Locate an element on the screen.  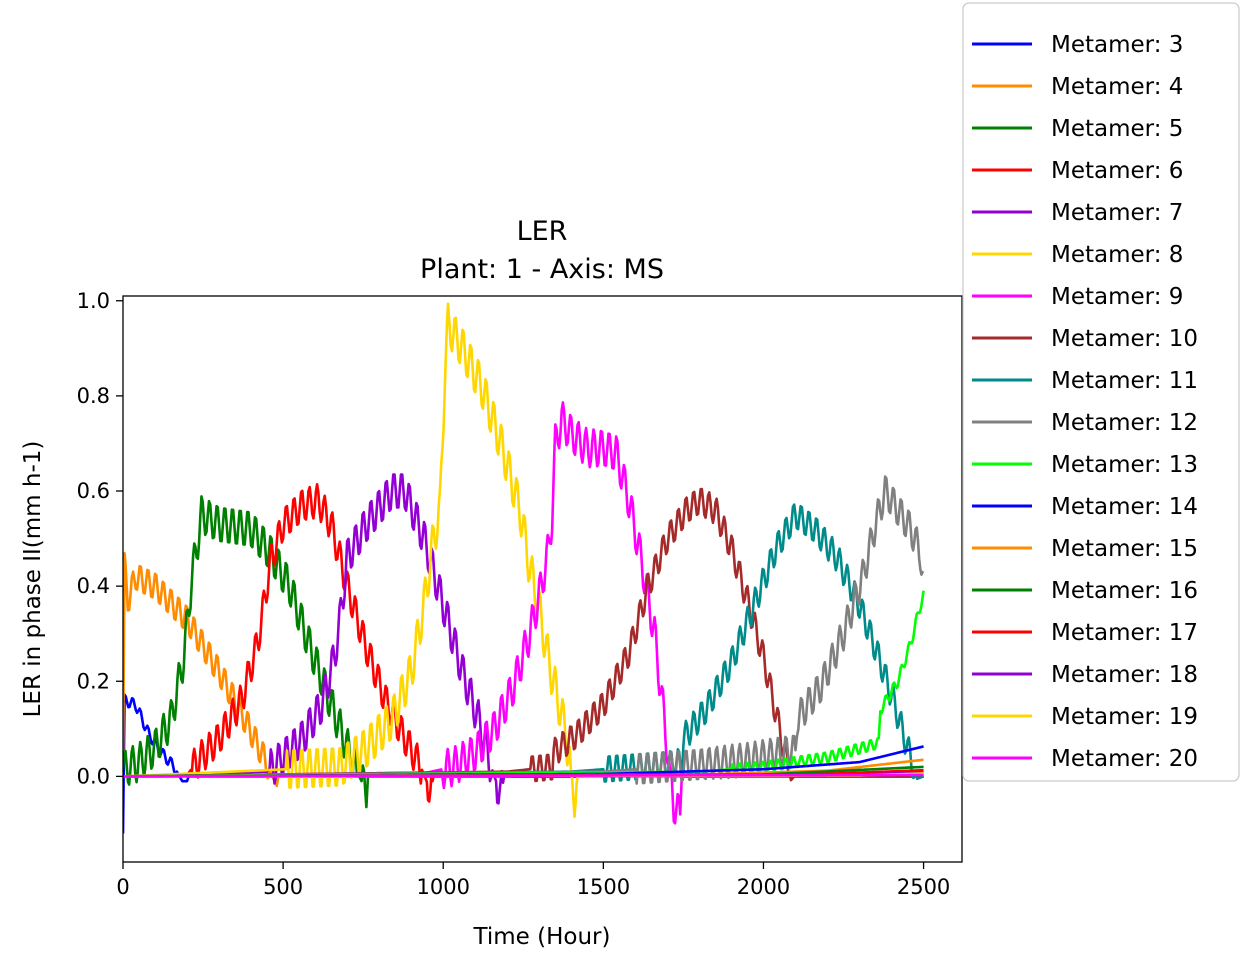
y-tick-label: 0.8 is located at coordinates (93, 396).